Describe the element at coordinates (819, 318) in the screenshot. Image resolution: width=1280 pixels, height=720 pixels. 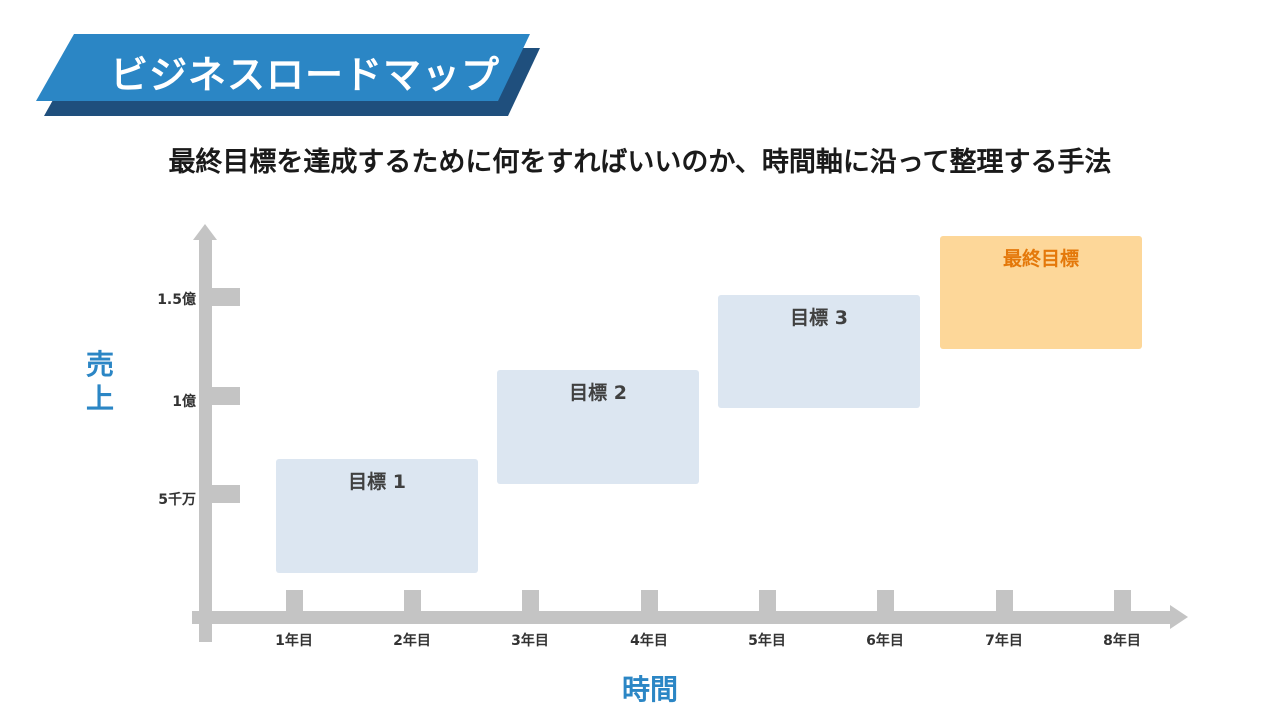
I see `goal-label-3: 目標 3` at that location.